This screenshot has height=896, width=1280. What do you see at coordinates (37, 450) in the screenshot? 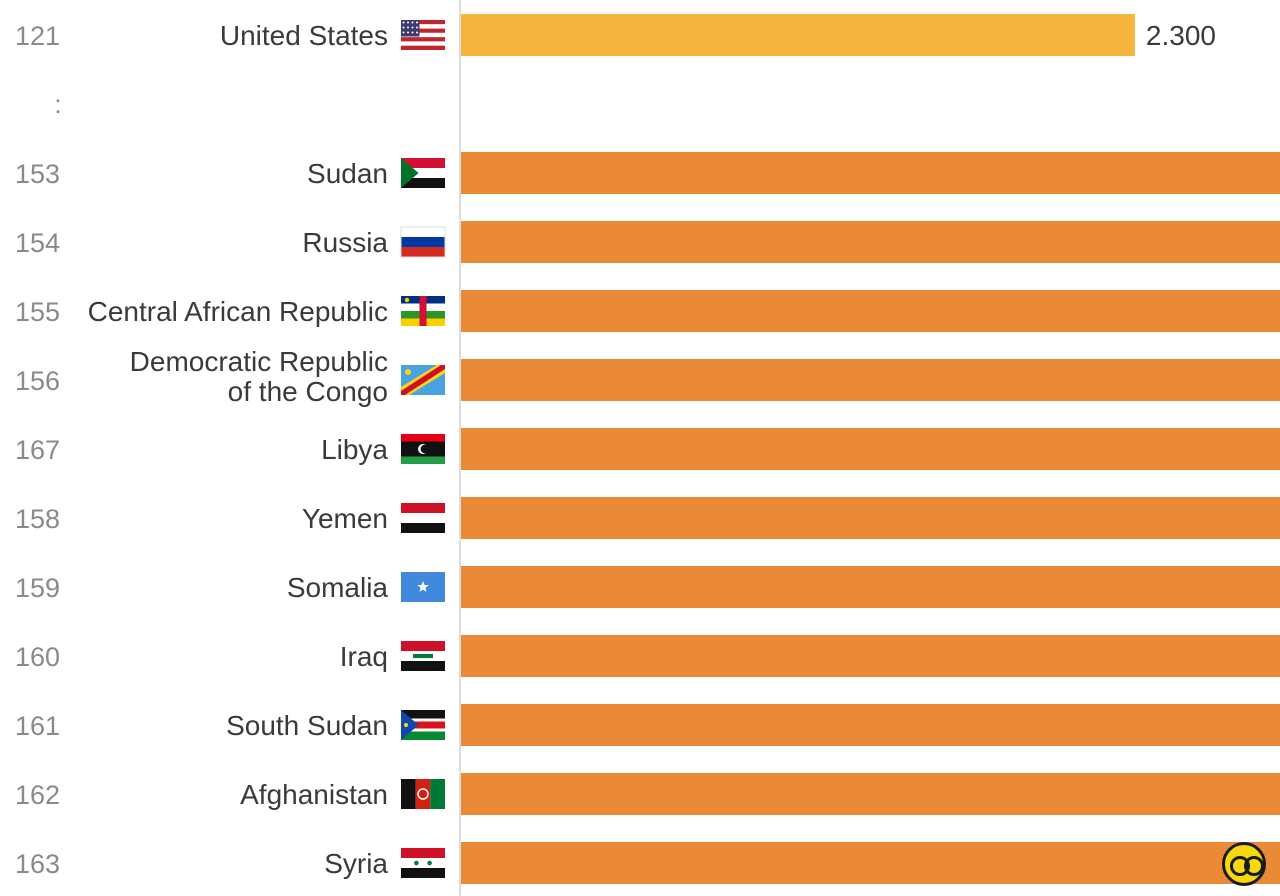
I see `rank-label: 167` at bounding box center [37, 450].